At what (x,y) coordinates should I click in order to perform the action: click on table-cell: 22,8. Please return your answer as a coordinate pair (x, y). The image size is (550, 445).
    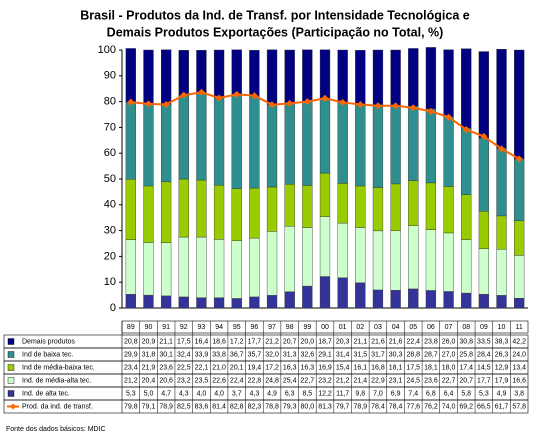
    Looking at the image, I should click on (255, 380).